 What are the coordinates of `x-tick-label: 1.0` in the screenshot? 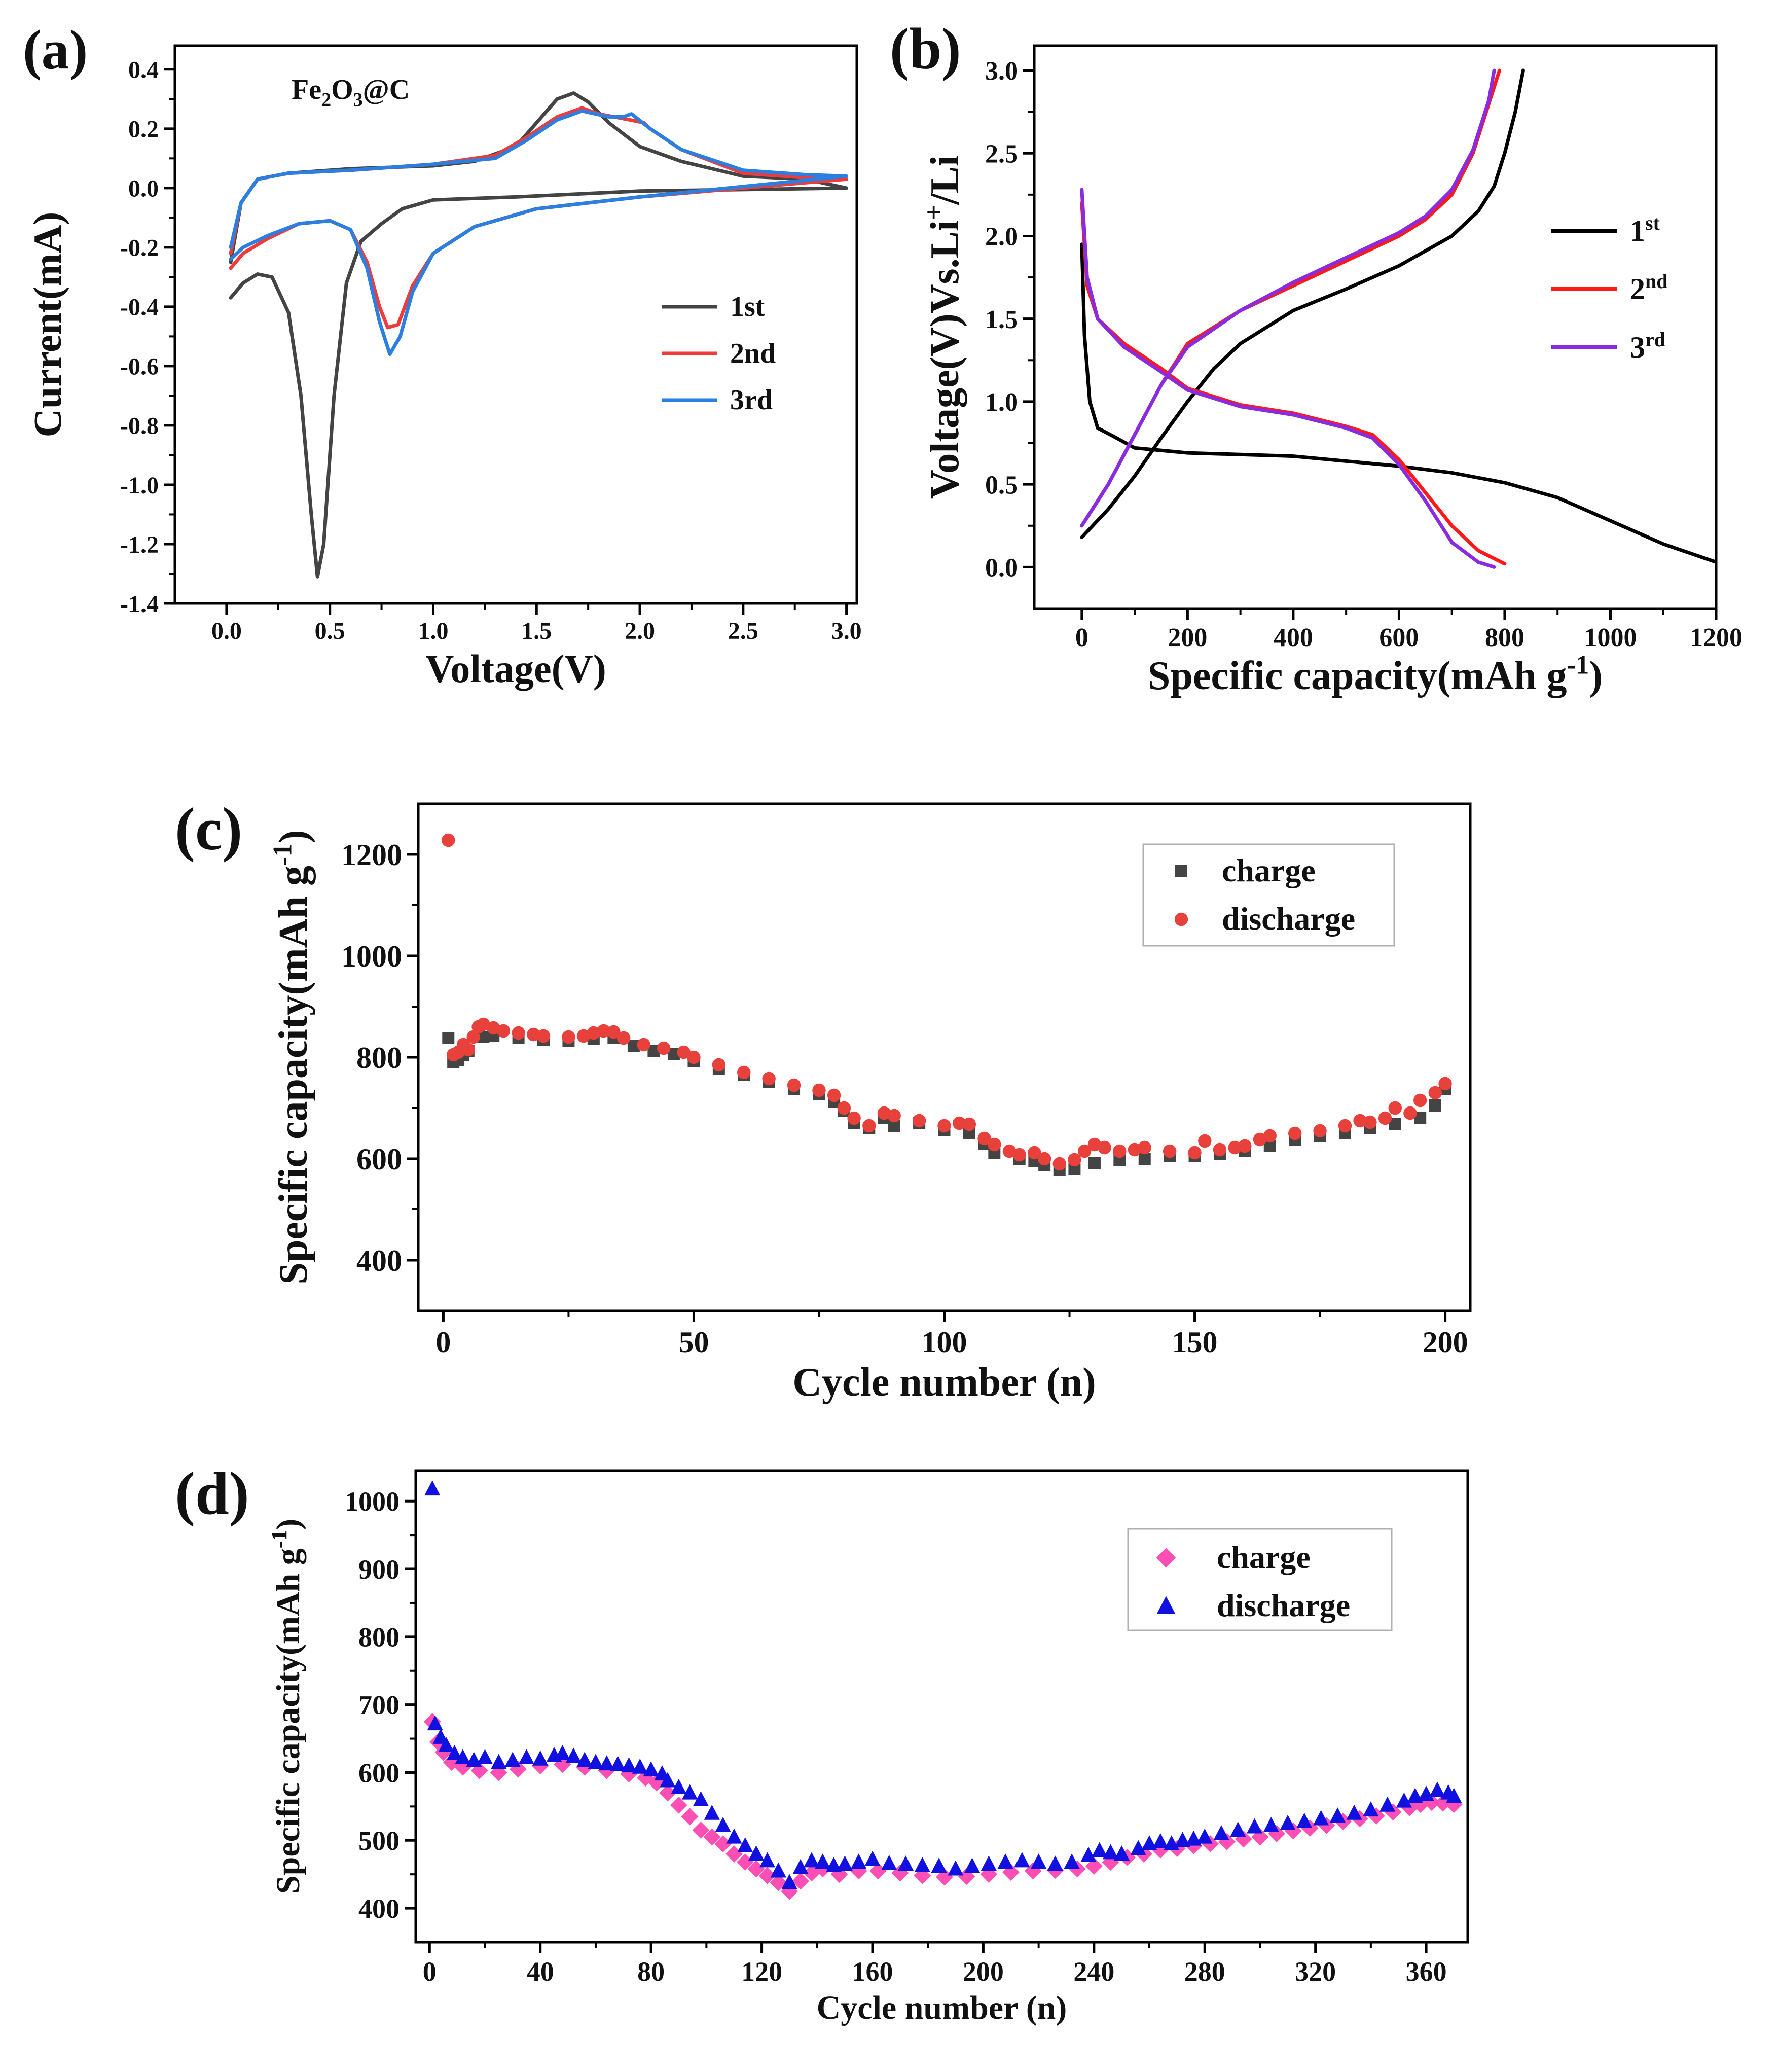 It's located at (433, 631).